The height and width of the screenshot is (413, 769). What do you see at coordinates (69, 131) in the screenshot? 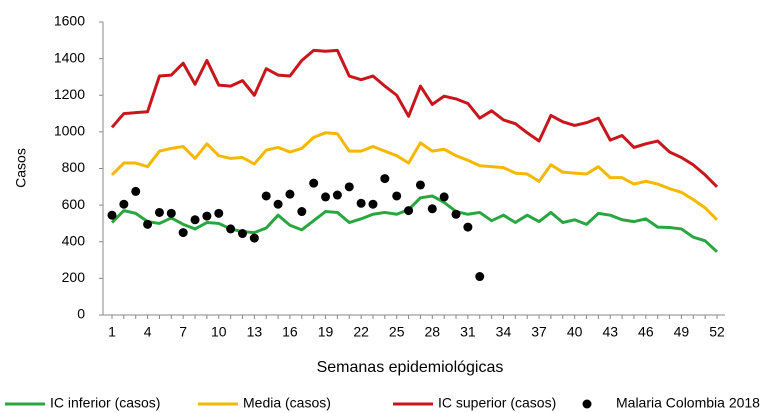
I see `y-tick-label: 1000` at bounding box center [69, 131].